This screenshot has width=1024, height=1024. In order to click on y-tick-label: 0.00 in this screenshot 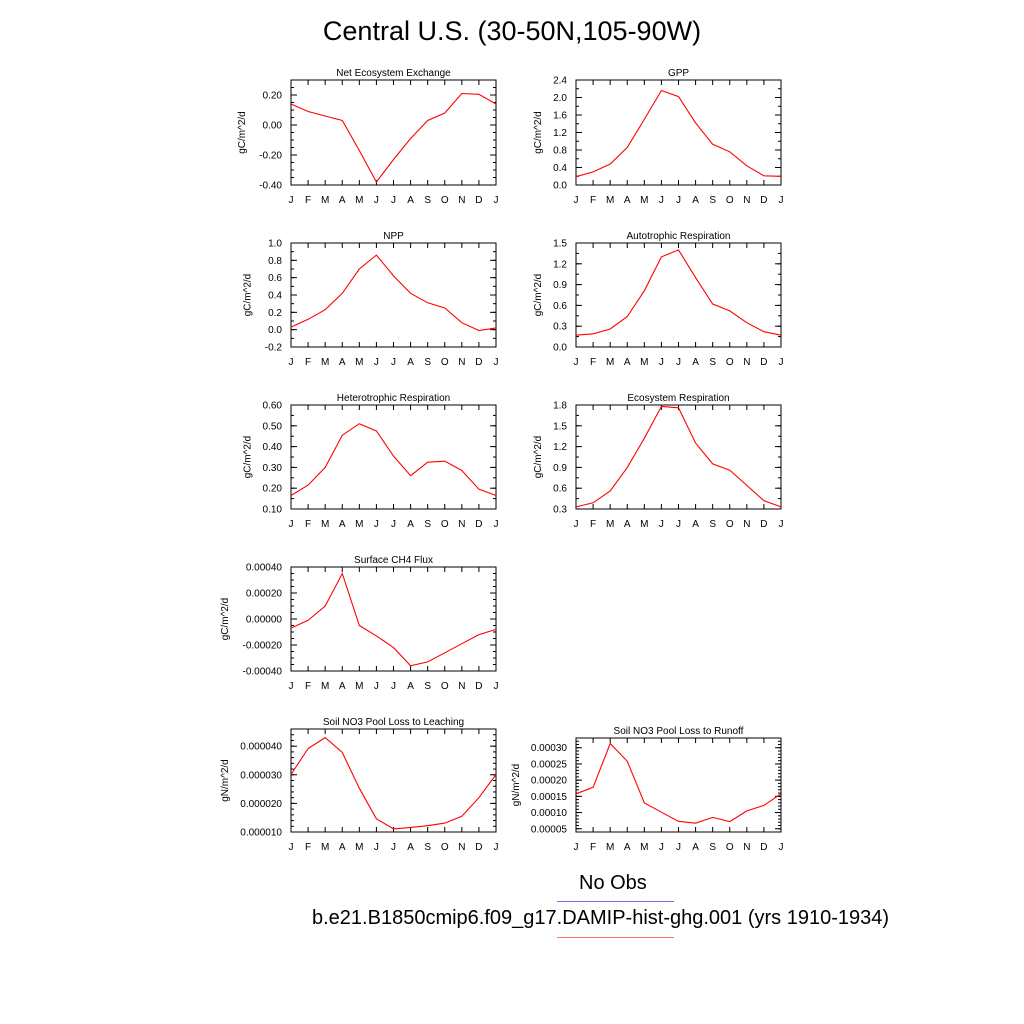, I will do `click(273, 126)`.